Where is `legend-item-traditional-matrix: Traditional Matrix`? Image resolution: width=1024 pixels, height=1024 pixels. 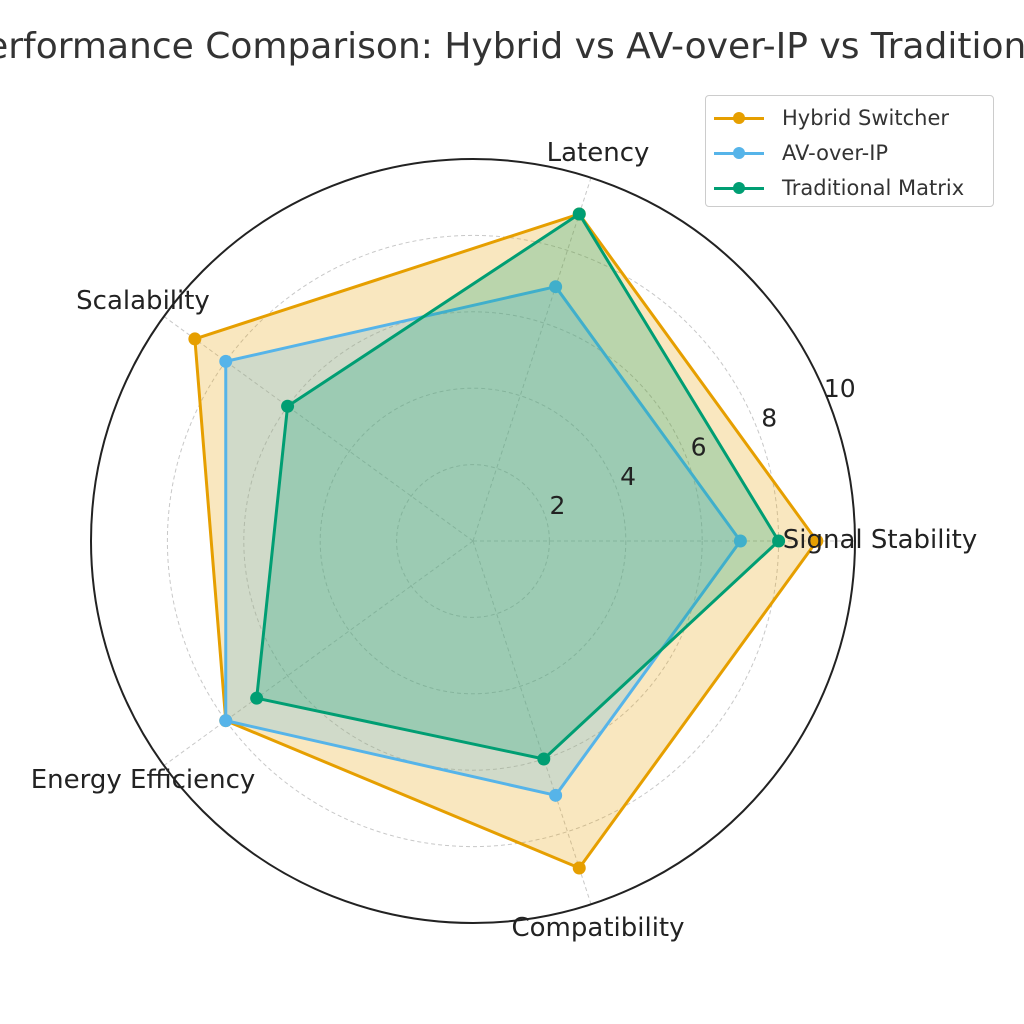 legend-item-traditional-matrix: Traditional Matrix is located at coordinates (849, 187).